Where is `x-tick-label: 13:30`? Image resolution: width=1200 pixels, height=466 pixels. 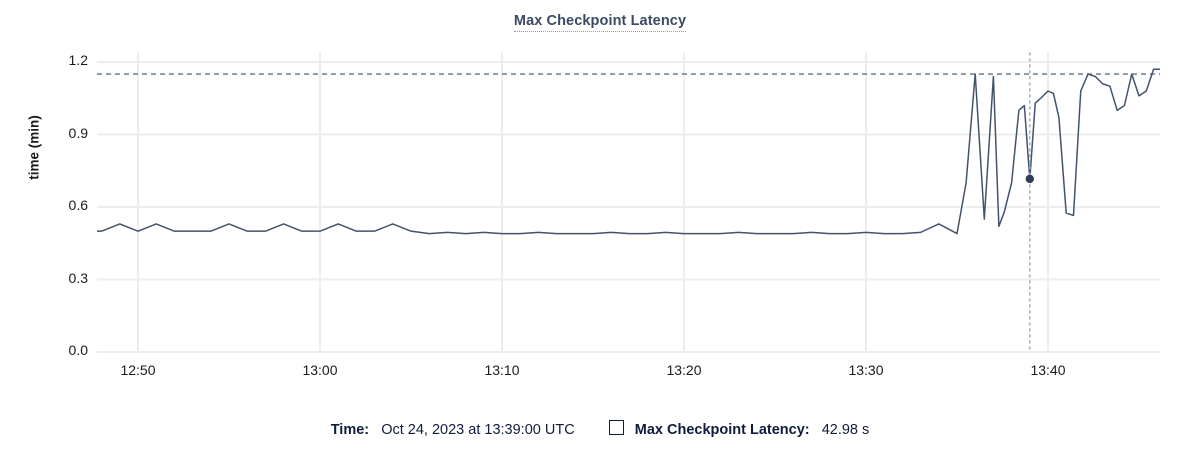
x-tick-label: 13:30 is located at coordinates (866, 370).